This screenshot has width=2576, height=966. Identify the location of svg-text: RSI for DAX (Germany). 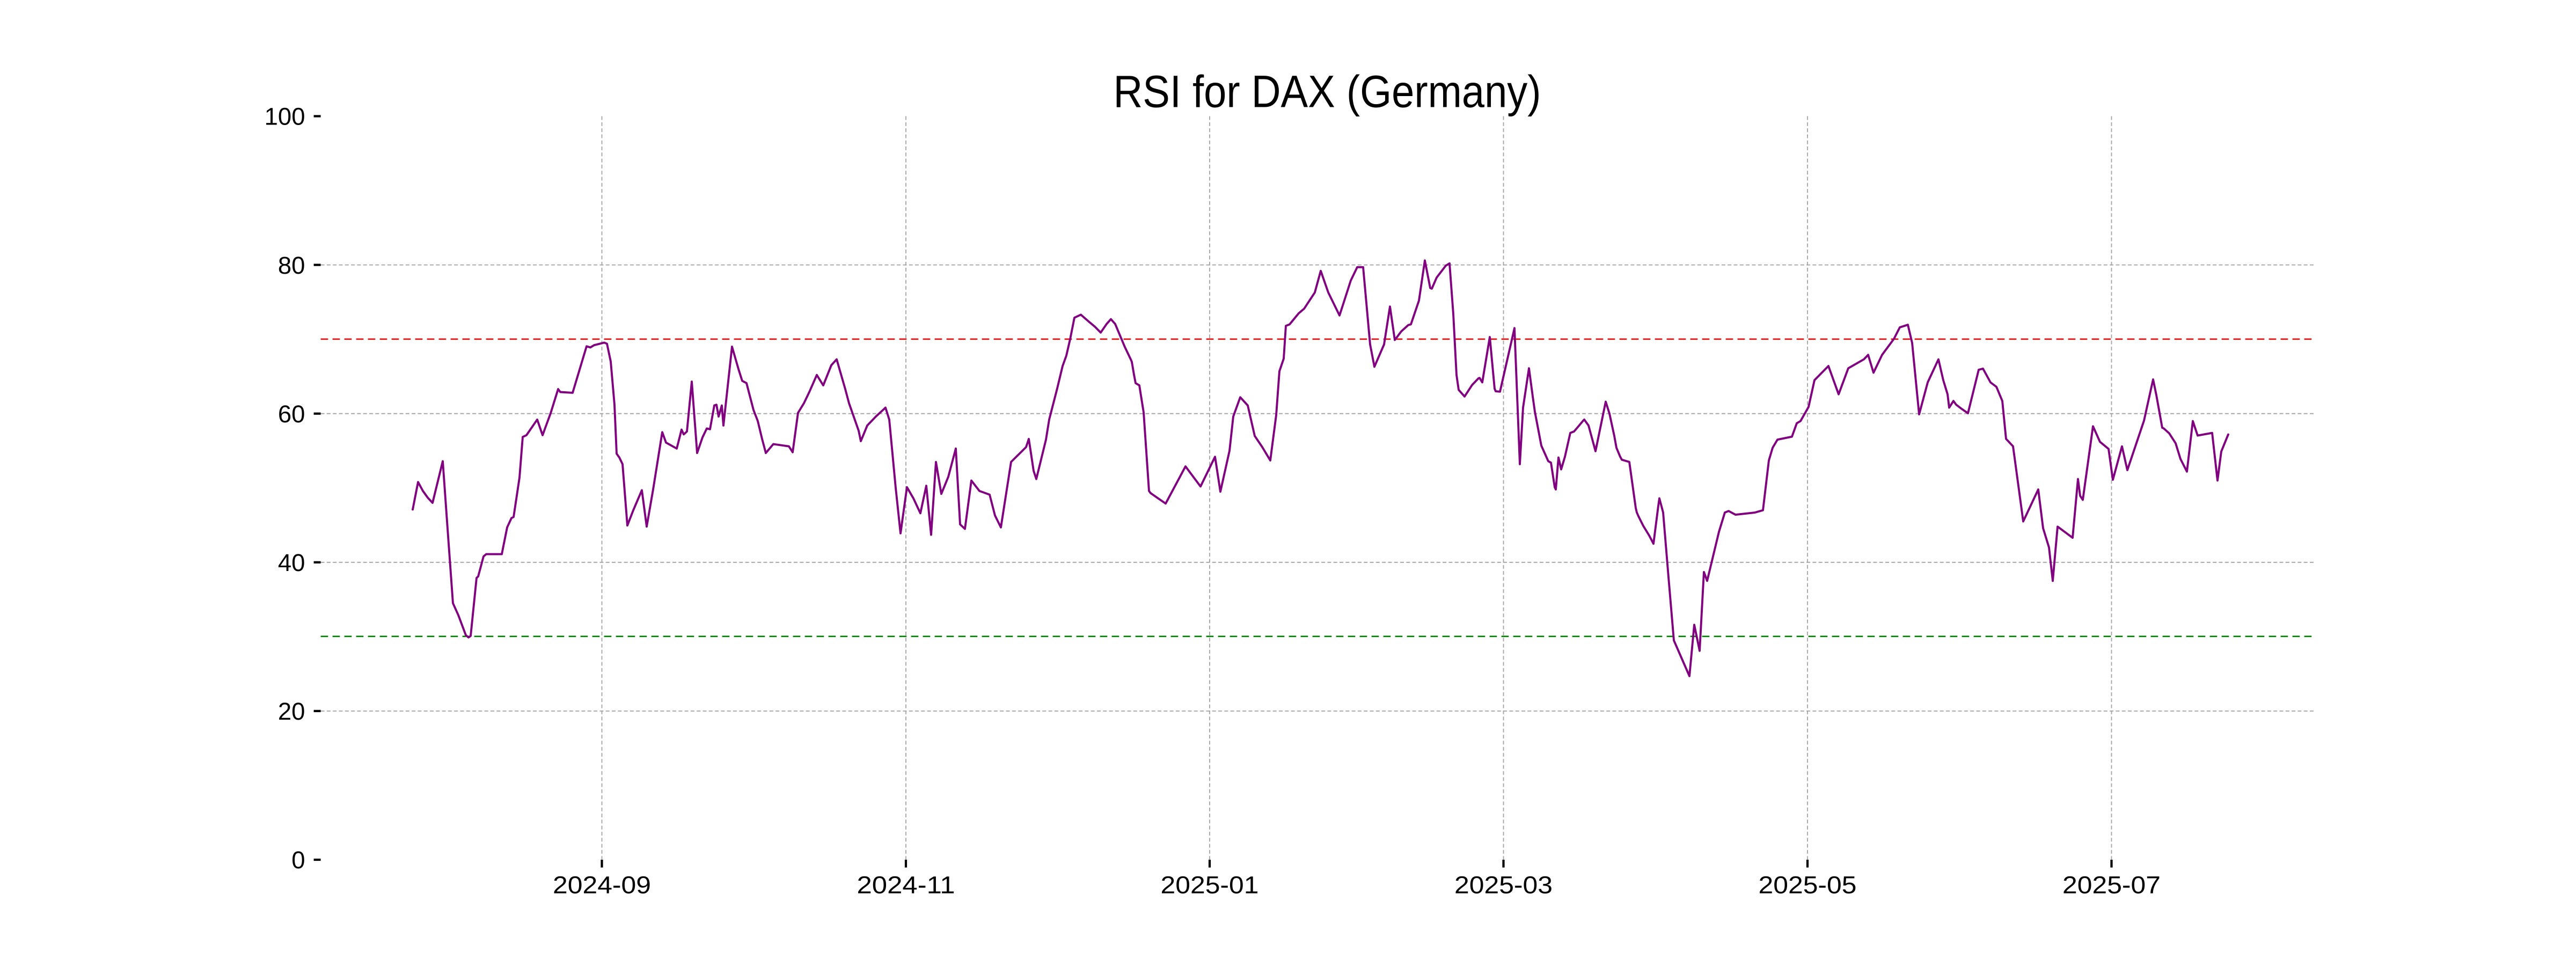
(1327, 92).